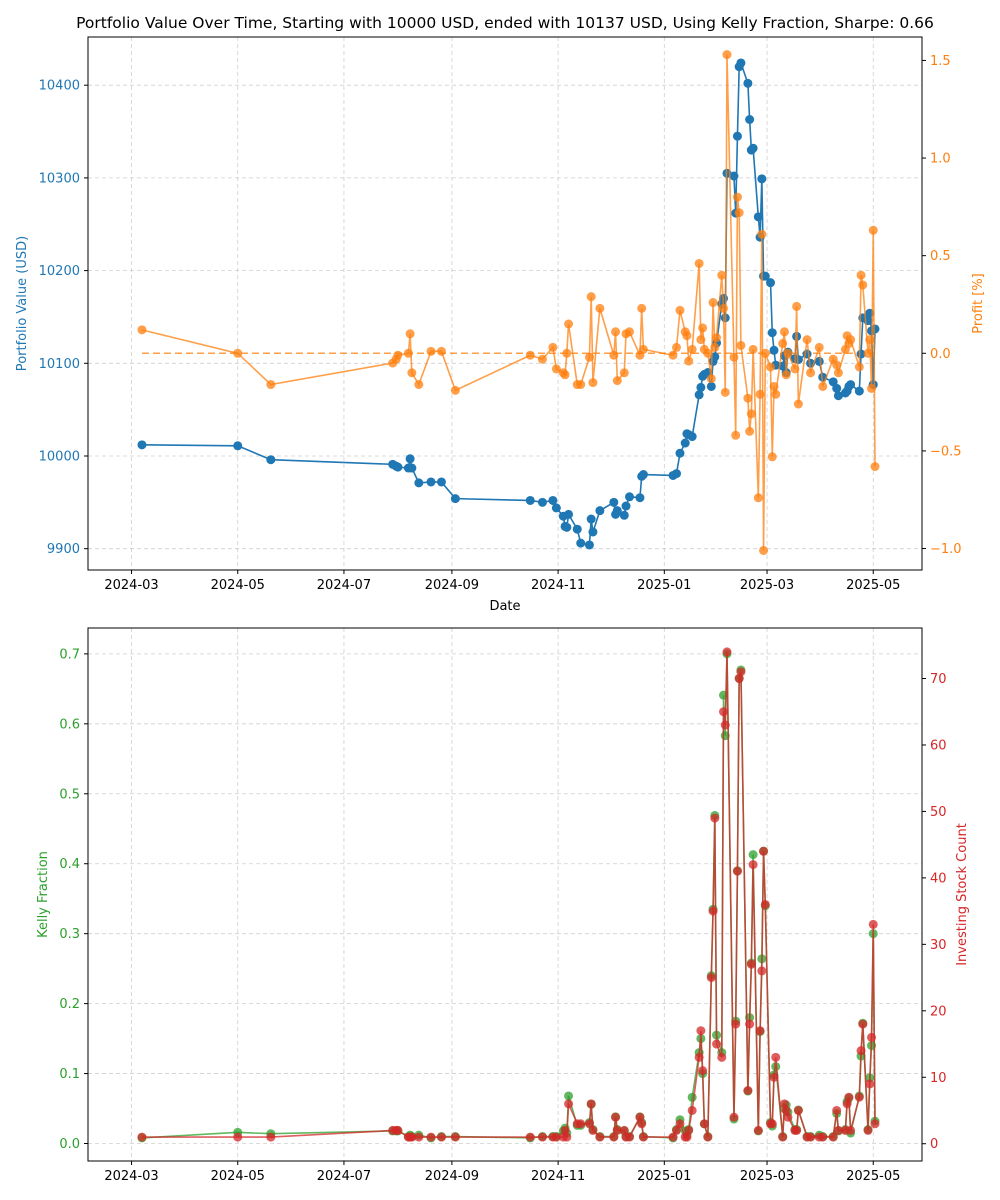  I want to click on y-axis-label: Kelly Fraction, so click(43, 894).